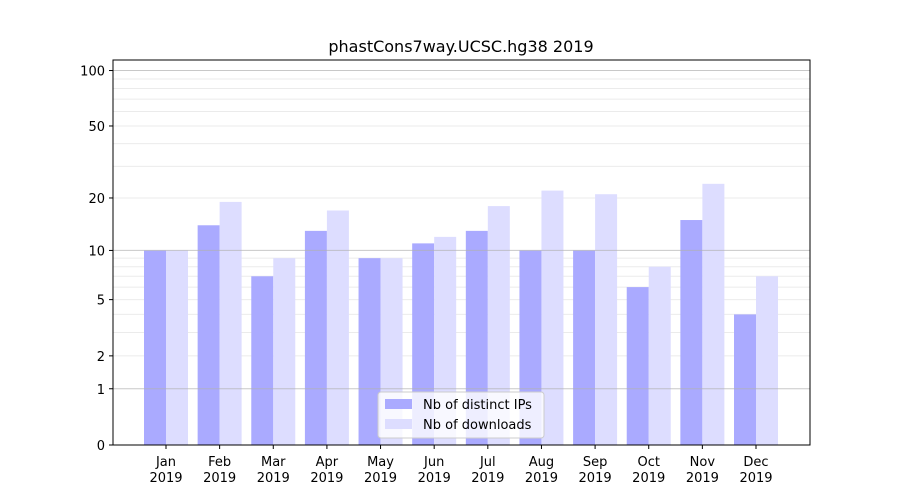 Image resolution: width=900 pixels, height=504 pixels. Describe the element at coordinates (541, 470) in the screenshot. I see `x-tick-label: Aug 2019` at that location.